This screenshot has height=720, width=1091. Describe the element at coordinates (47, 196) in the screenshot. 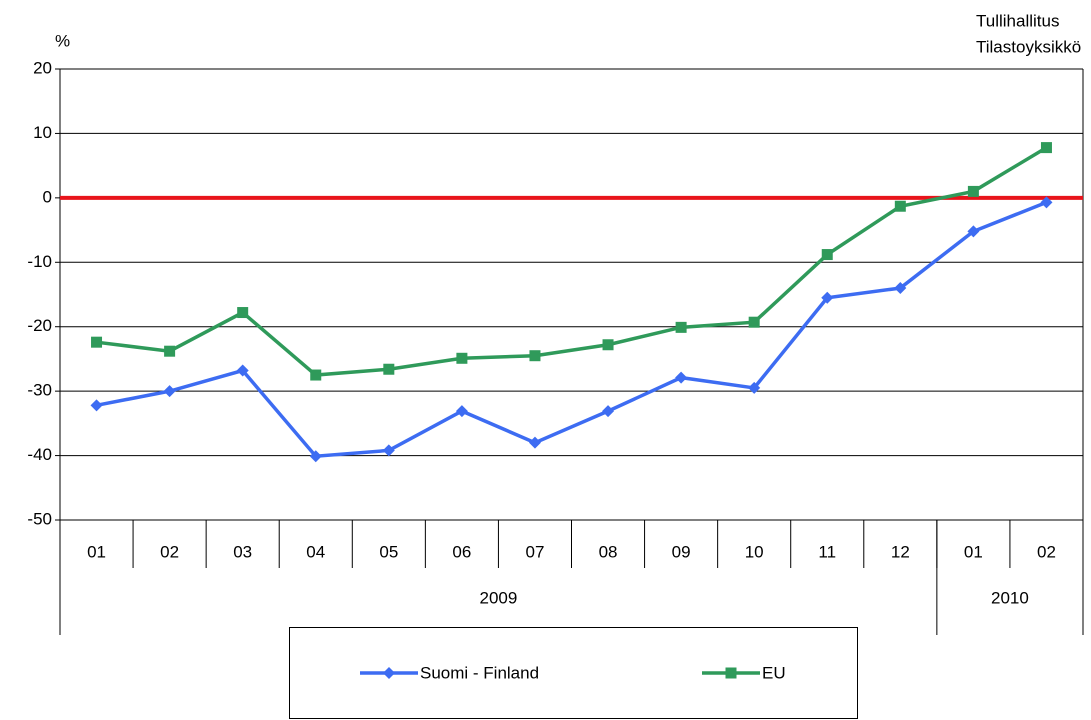

I see `y-tick-label: 0` at that location.